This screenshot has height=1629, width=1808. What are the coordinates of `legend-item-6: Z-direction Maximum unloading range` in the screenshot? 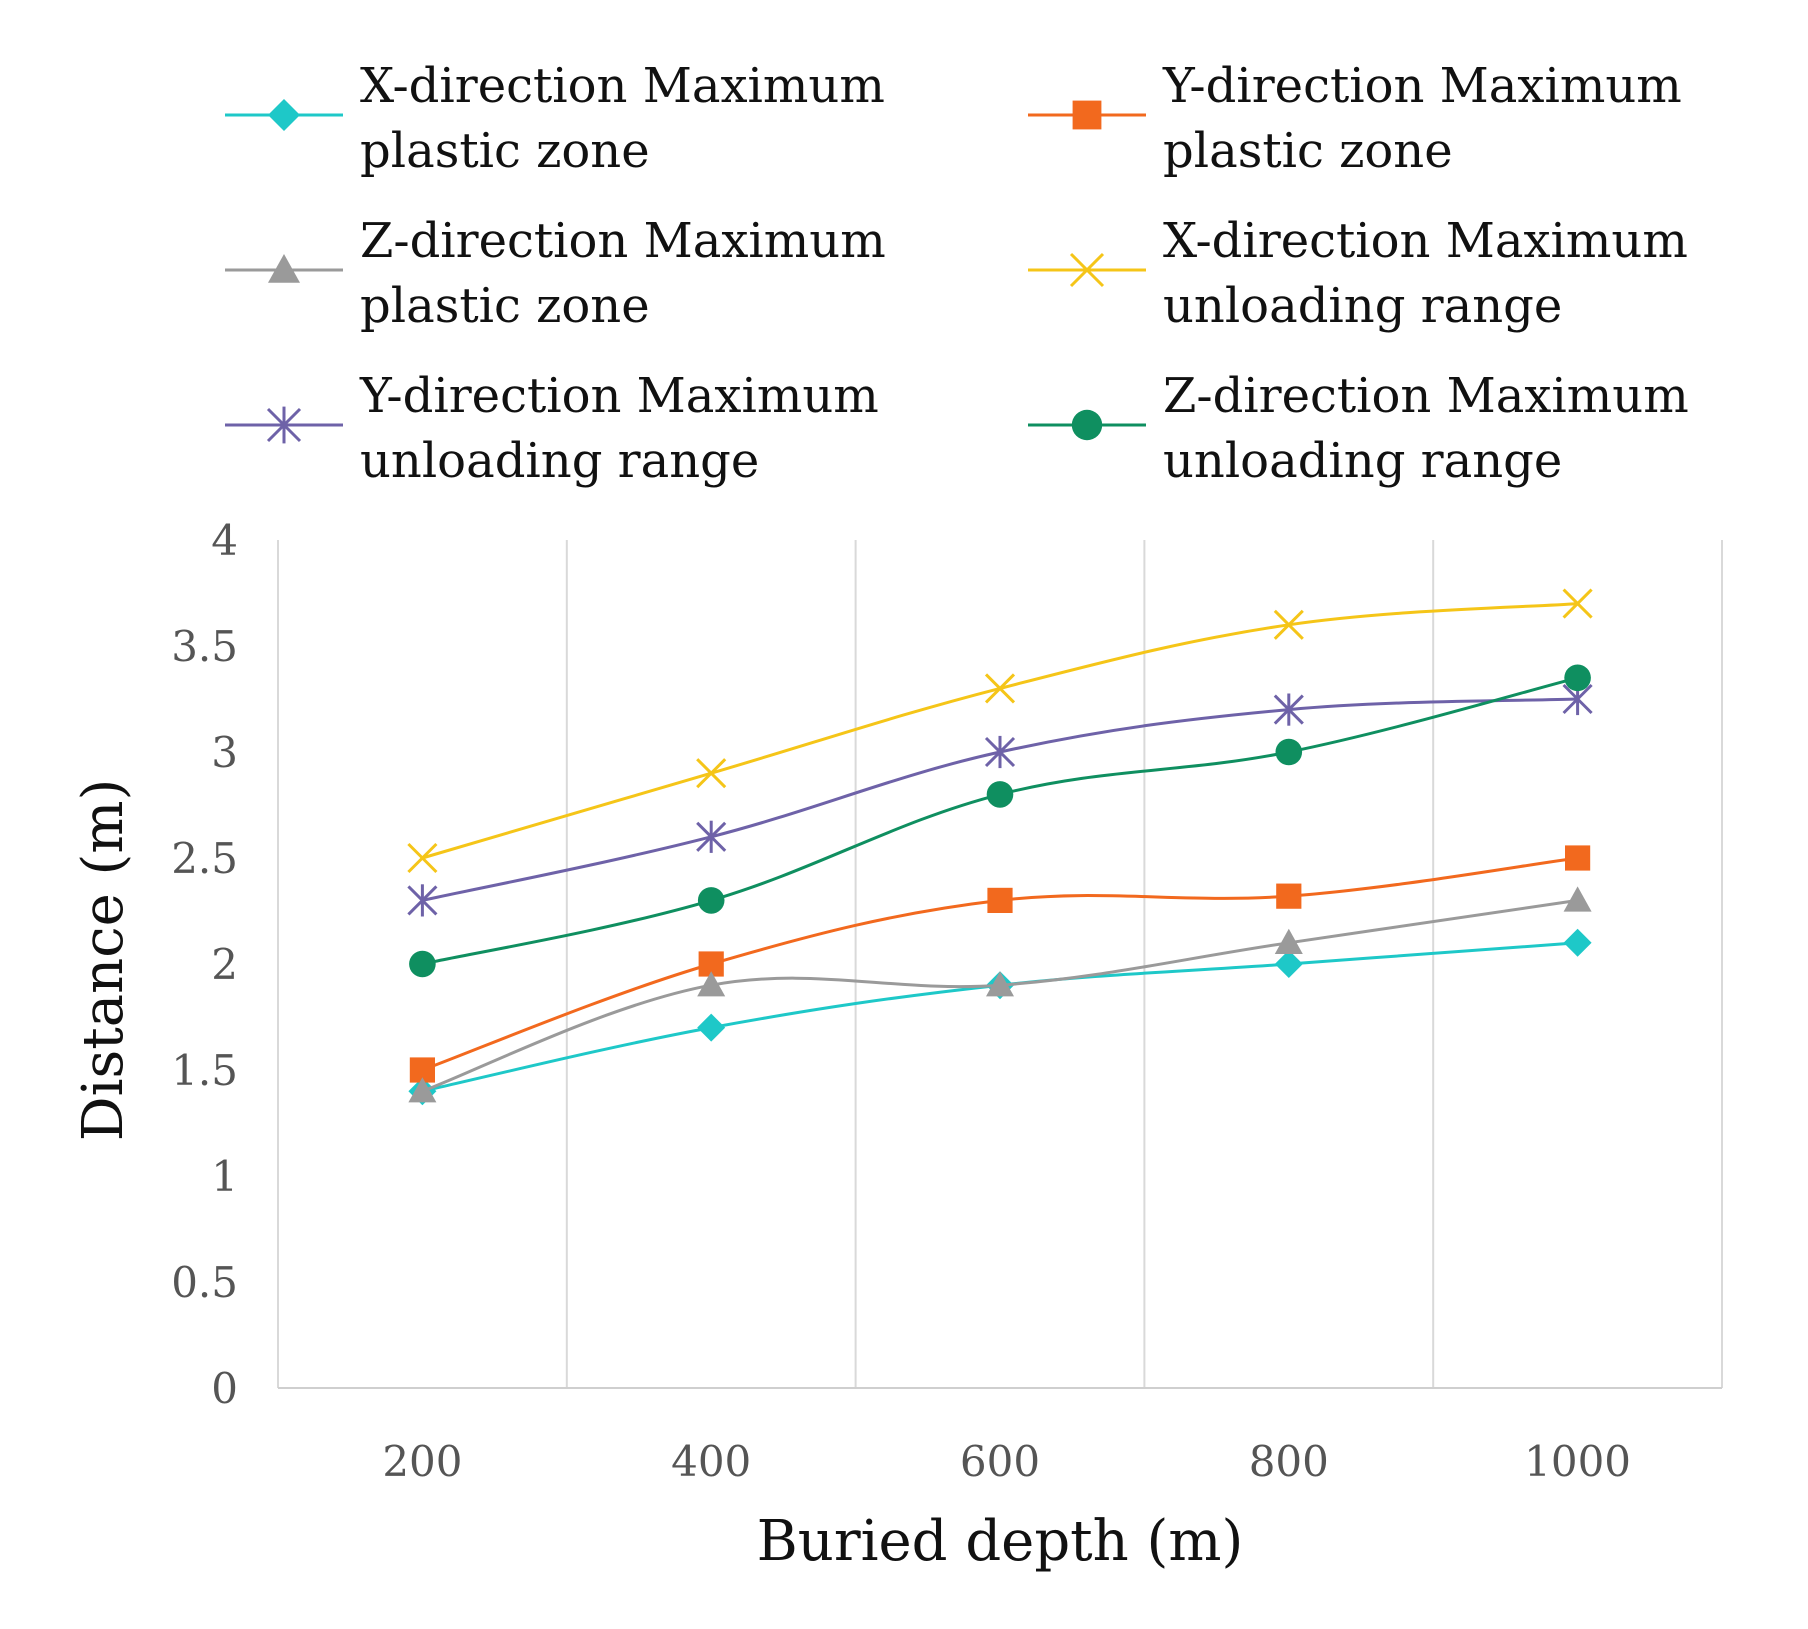 It's located at (1358, 428).